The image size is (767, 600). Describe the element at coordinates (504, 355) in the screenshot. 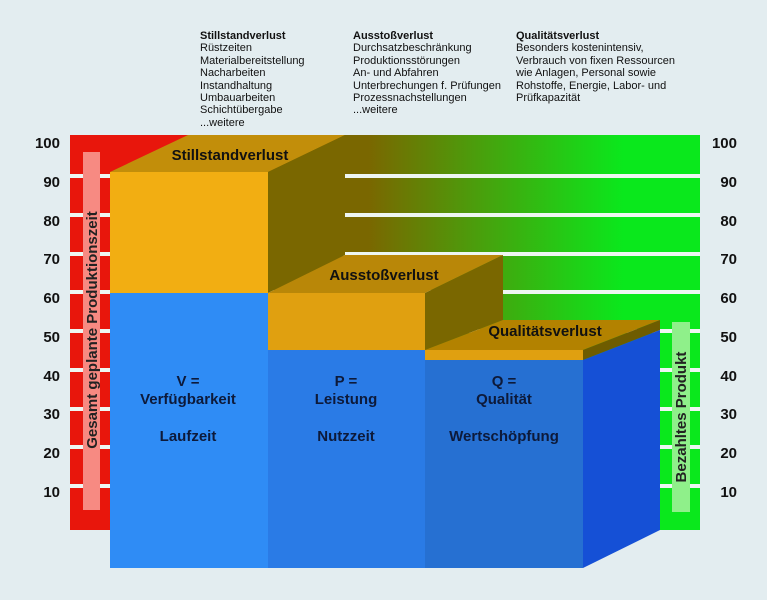

I see `qualitaet-front-face` at that location.